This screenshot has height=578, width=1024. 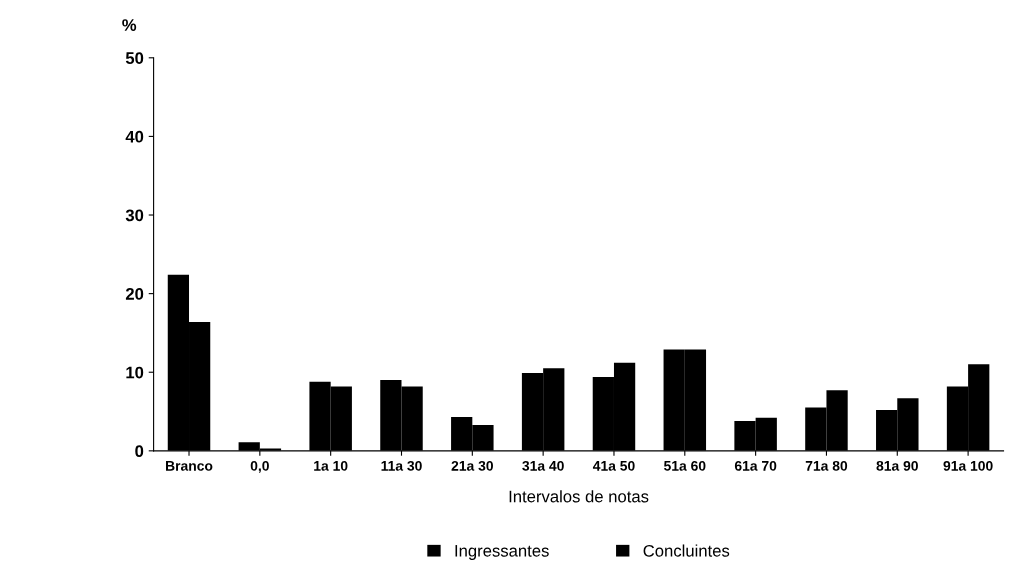 What do you see at coordinates (134, 294) in the screenshot?
I see `y-tick-label: 20` at bounding box center [134, 294].